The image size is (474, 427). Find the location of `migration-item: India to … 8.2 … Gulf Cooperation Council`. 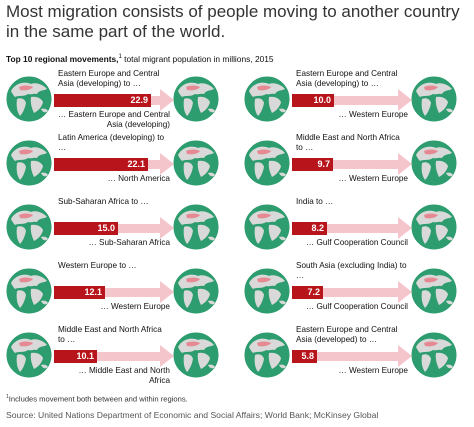

migration-item: India to … 8.2 … Gulf Cooperation Council is located at coordinates (355, 226).